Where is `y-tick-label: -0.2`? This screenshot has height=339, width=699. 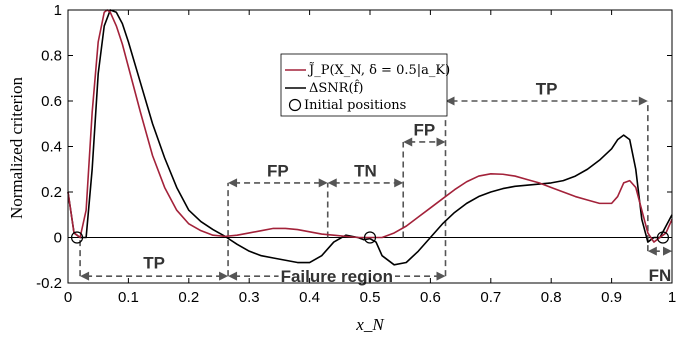
y-tick-label: -0.2 is located at coordinates (49, 283).